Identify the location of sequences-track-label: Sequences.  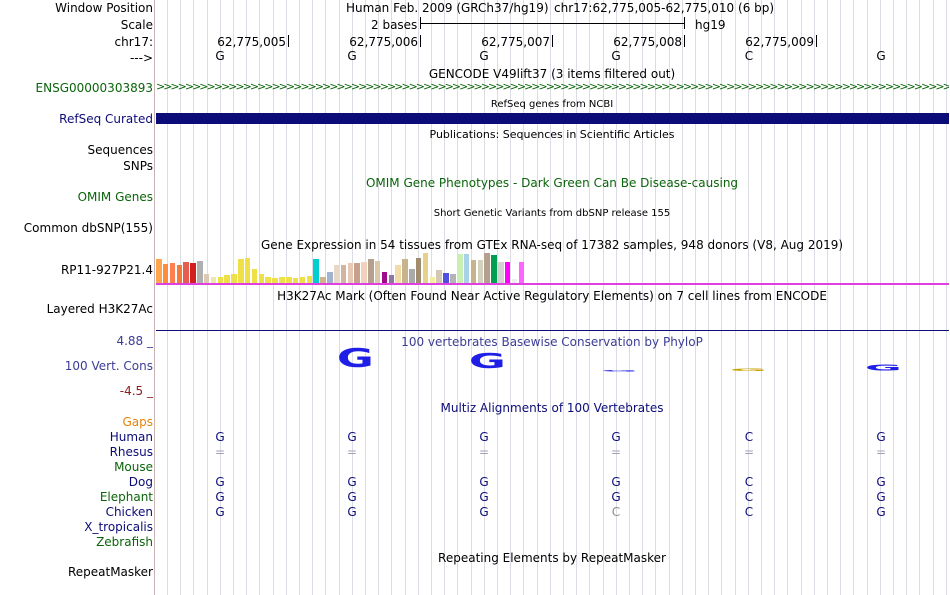
(120, 150).